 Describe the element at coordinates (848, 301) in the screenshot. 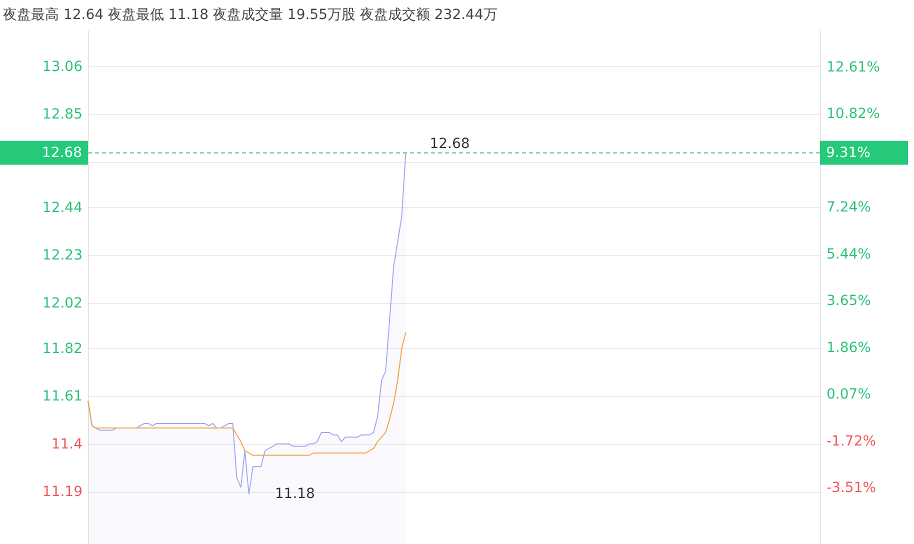

I see `y2-tick-label: 3.65%` at that location.